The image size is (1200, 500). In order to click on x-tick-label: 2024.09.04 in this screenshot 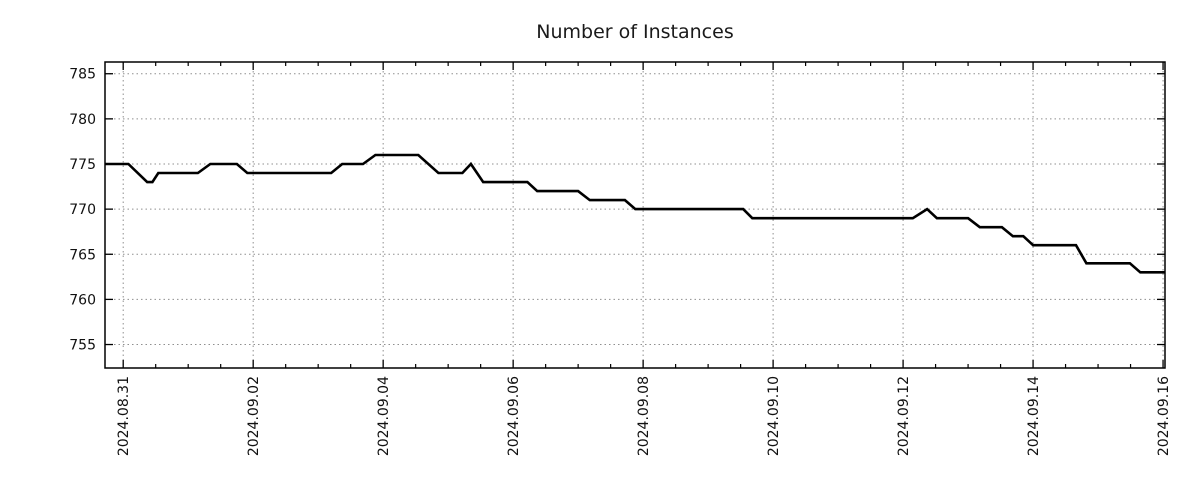, I will do `click(384, 416)`.